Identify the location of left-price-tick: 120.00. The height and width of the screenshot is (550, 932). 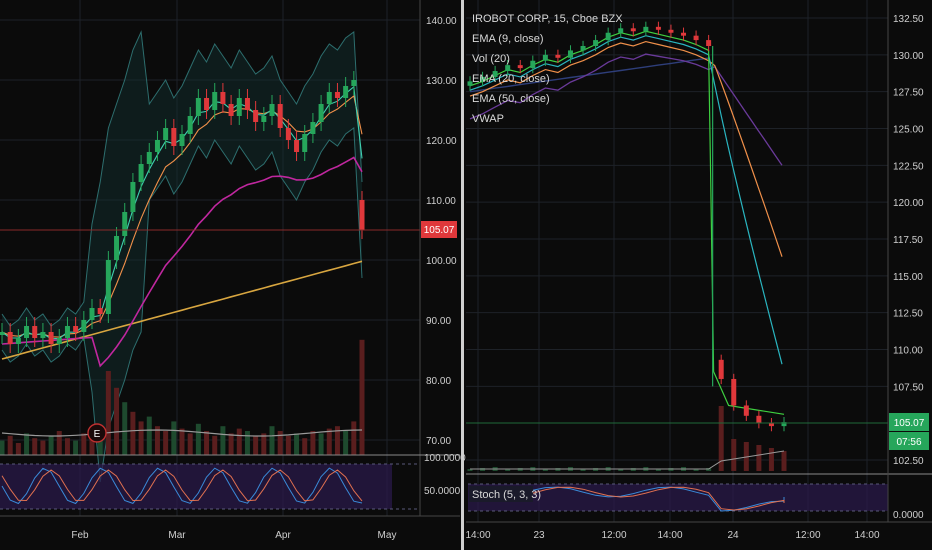
(441, 141).